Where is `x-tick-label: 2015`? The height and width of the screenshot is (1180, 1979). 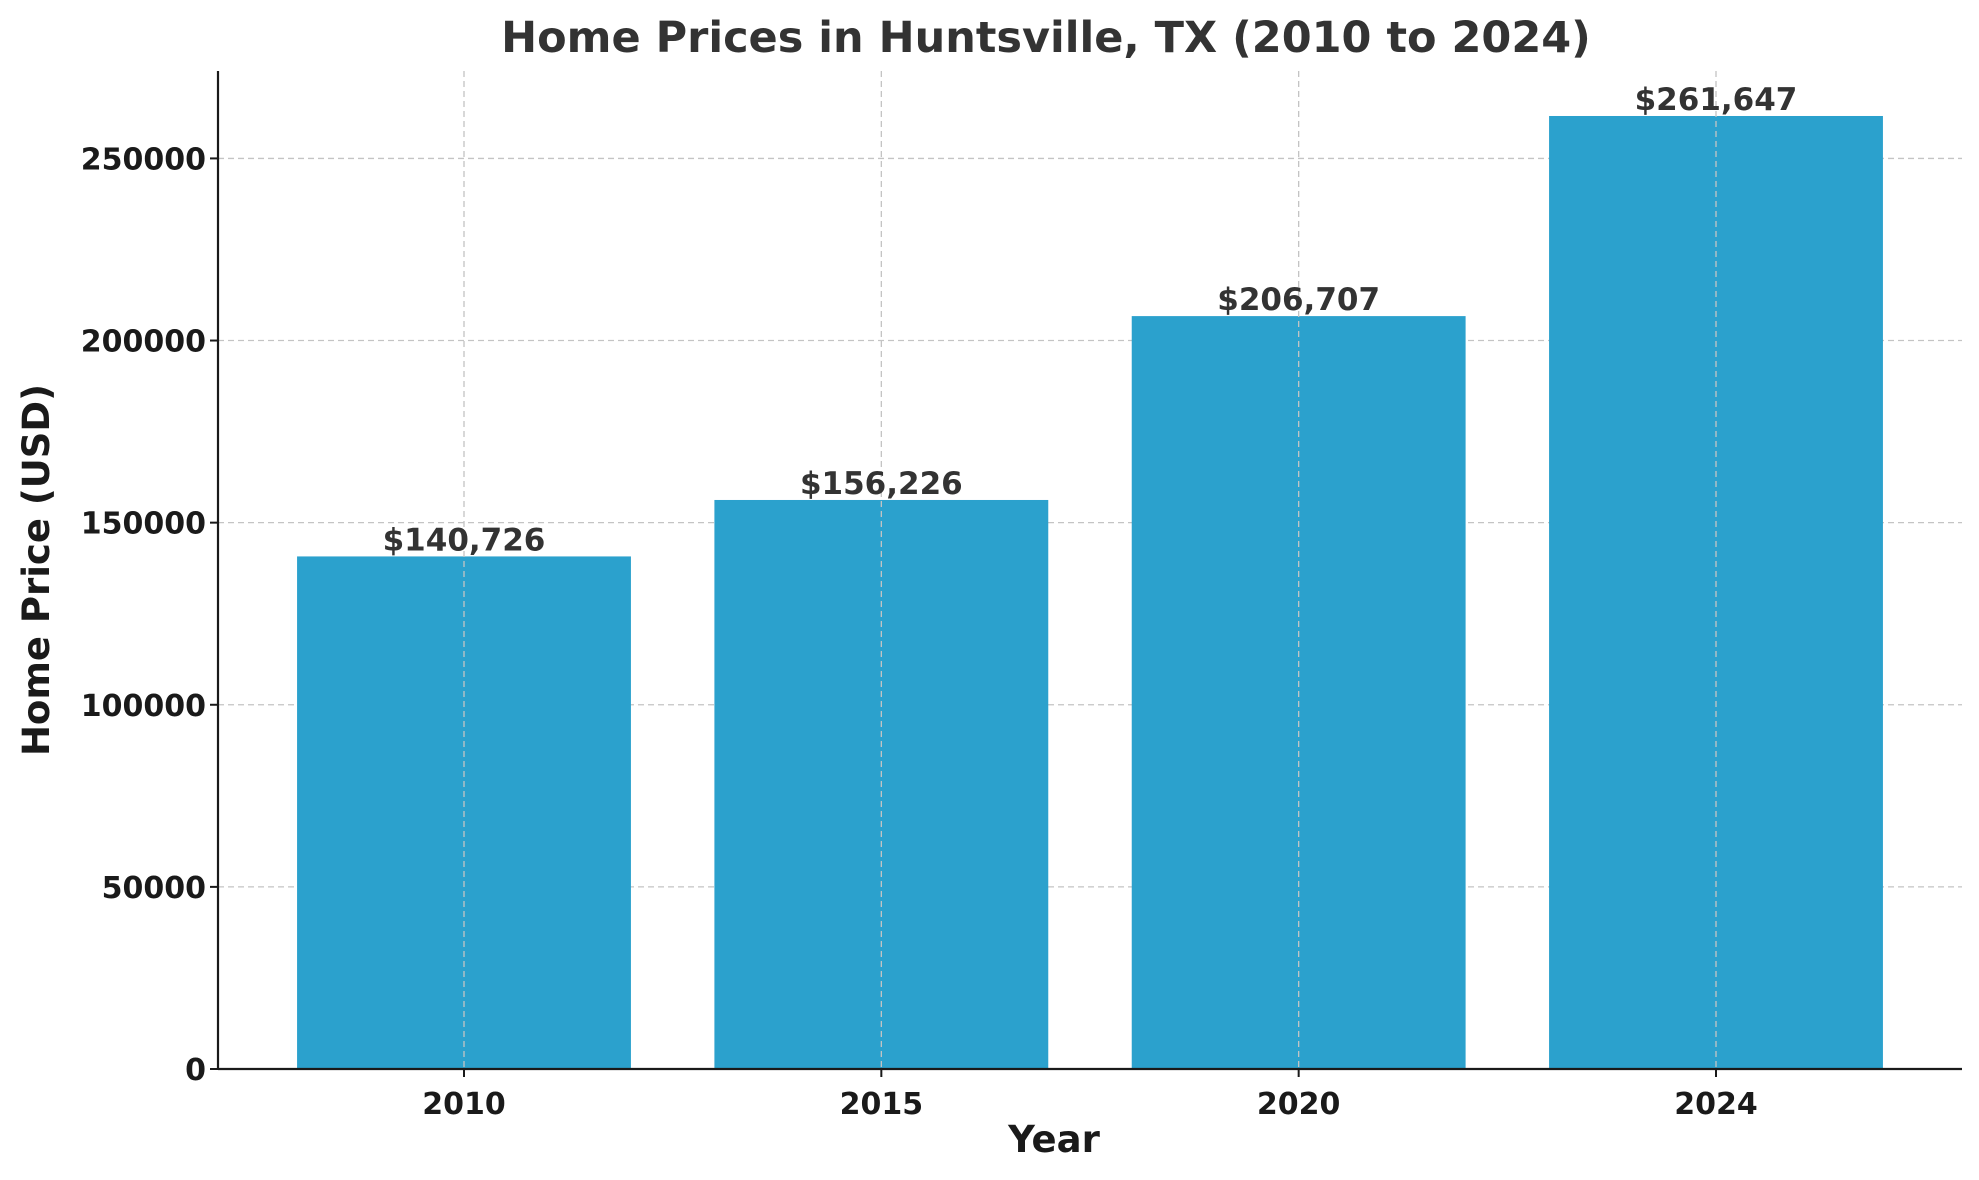 x-tick-label: 2015 is located at coordinates (882, 1104).